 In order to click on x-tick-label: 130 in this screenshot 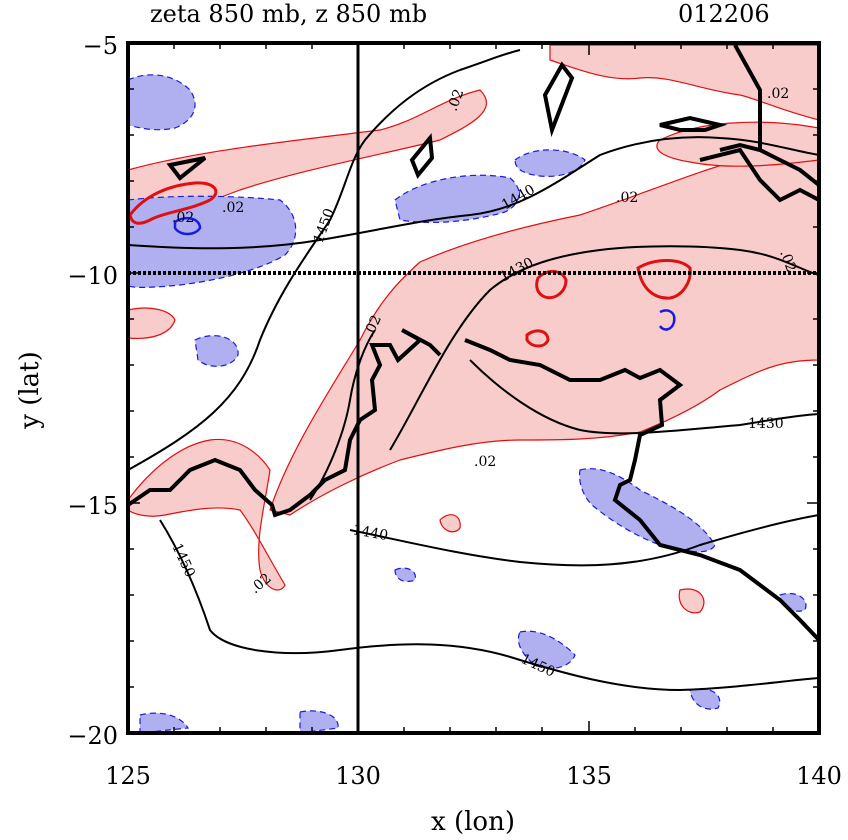, I will do `click(358, 776)`.